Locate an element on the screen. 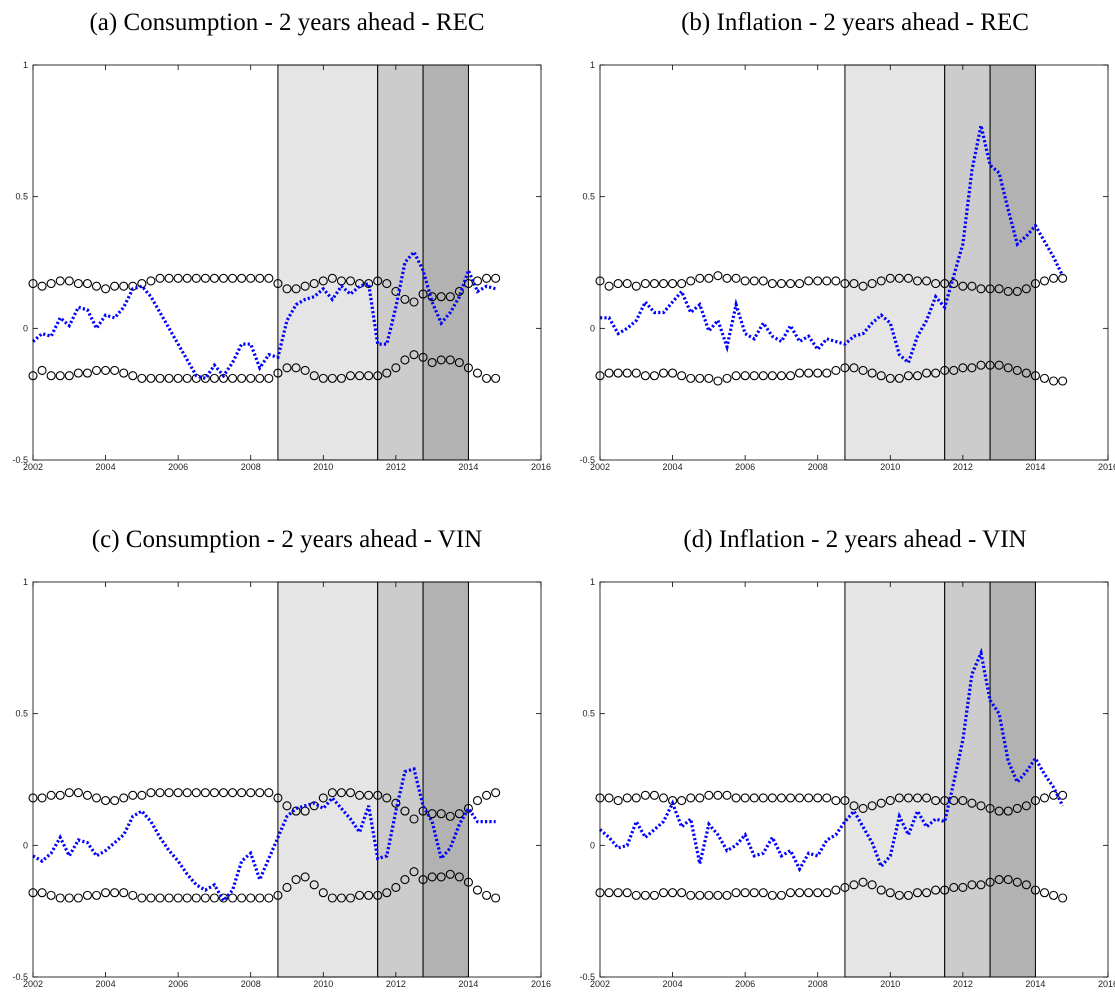 This screenshot has height=993, width=1115. x-tick-label: 2002 is located at coordinates (600, 467).